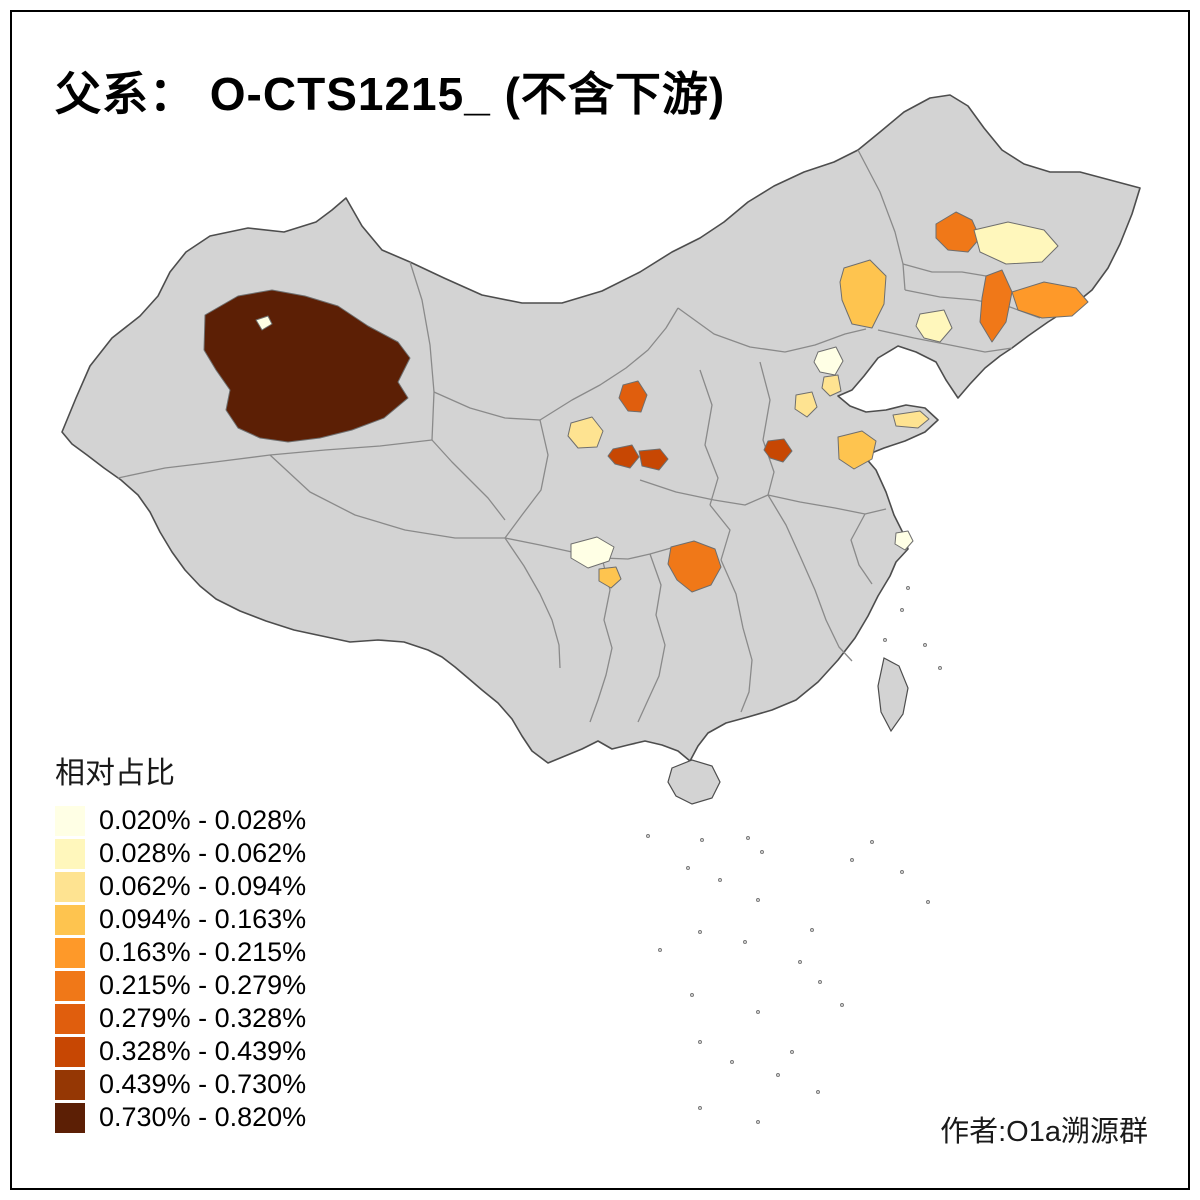  I want to click on south-china-sea-islands, so click(794, 855).